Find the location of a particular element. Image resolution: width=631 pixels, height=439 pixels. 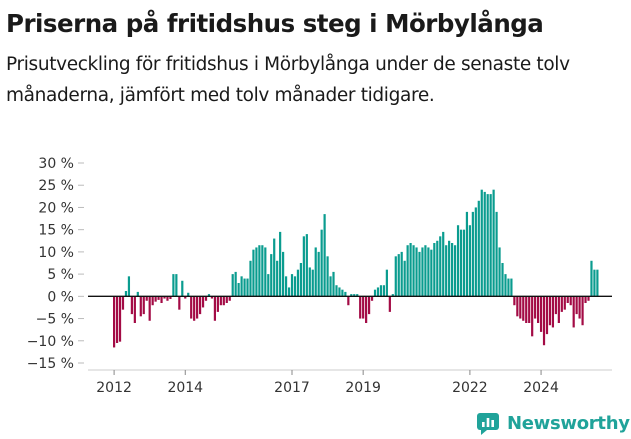

x-tick-label: 2022 is located at coordinates (470, 388).